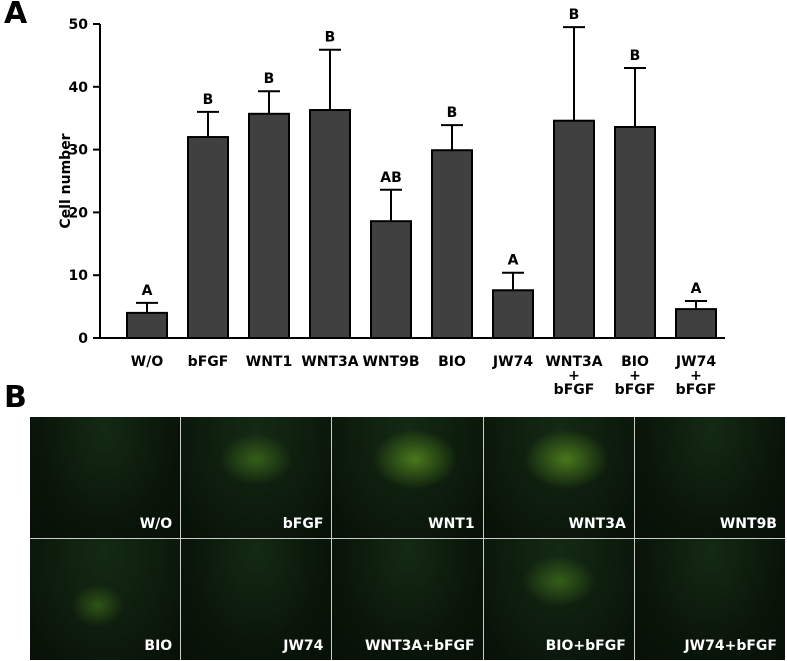 Image resolution: width=787 pixels, height=661 pixels. What do you see at coordinates (83, 339) in the screenshot?
I see `y-tick-label: 0` at bounding box center [83, 339].